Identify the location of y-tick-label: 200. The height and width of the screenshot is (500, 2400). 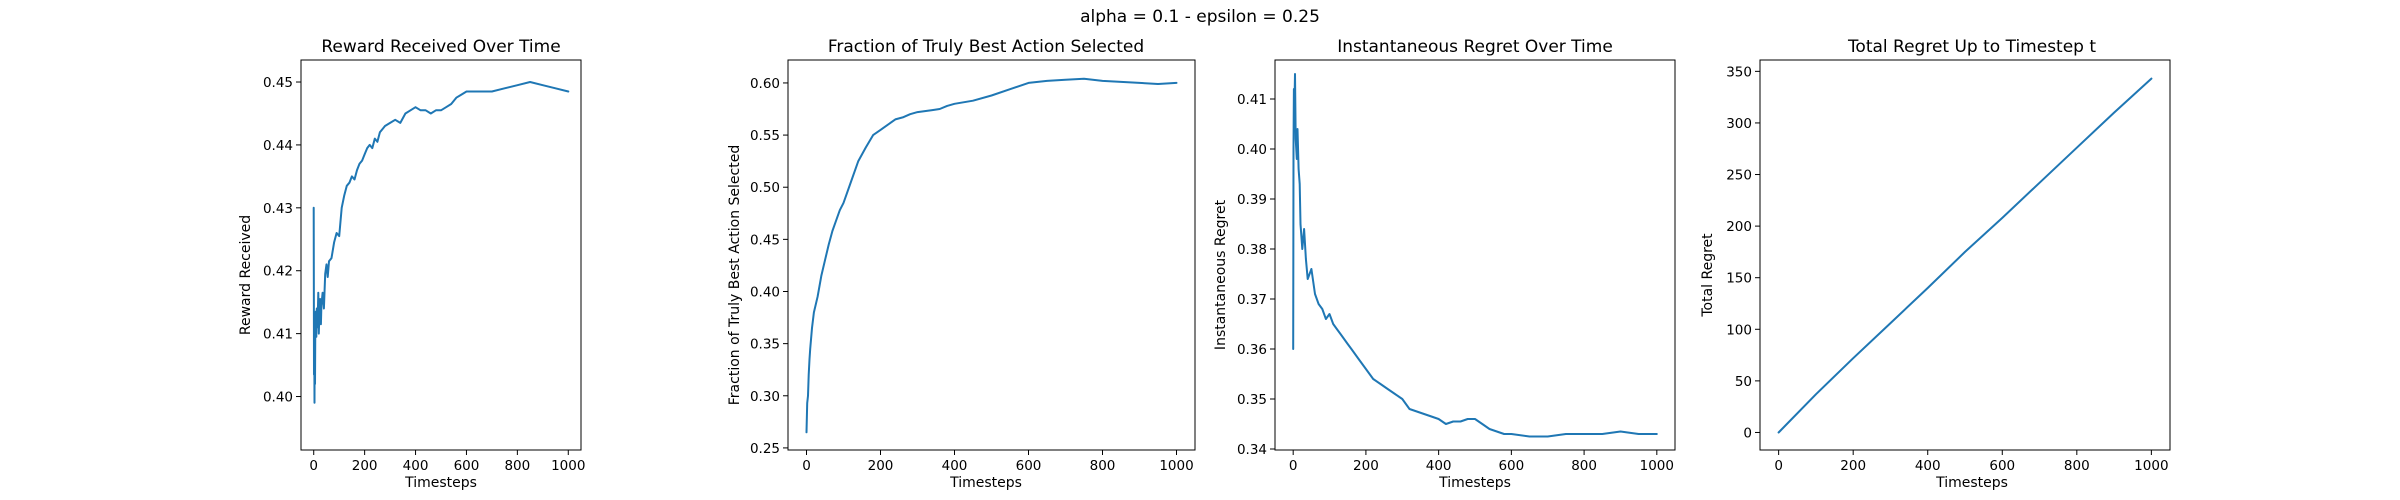
(1739, 227).